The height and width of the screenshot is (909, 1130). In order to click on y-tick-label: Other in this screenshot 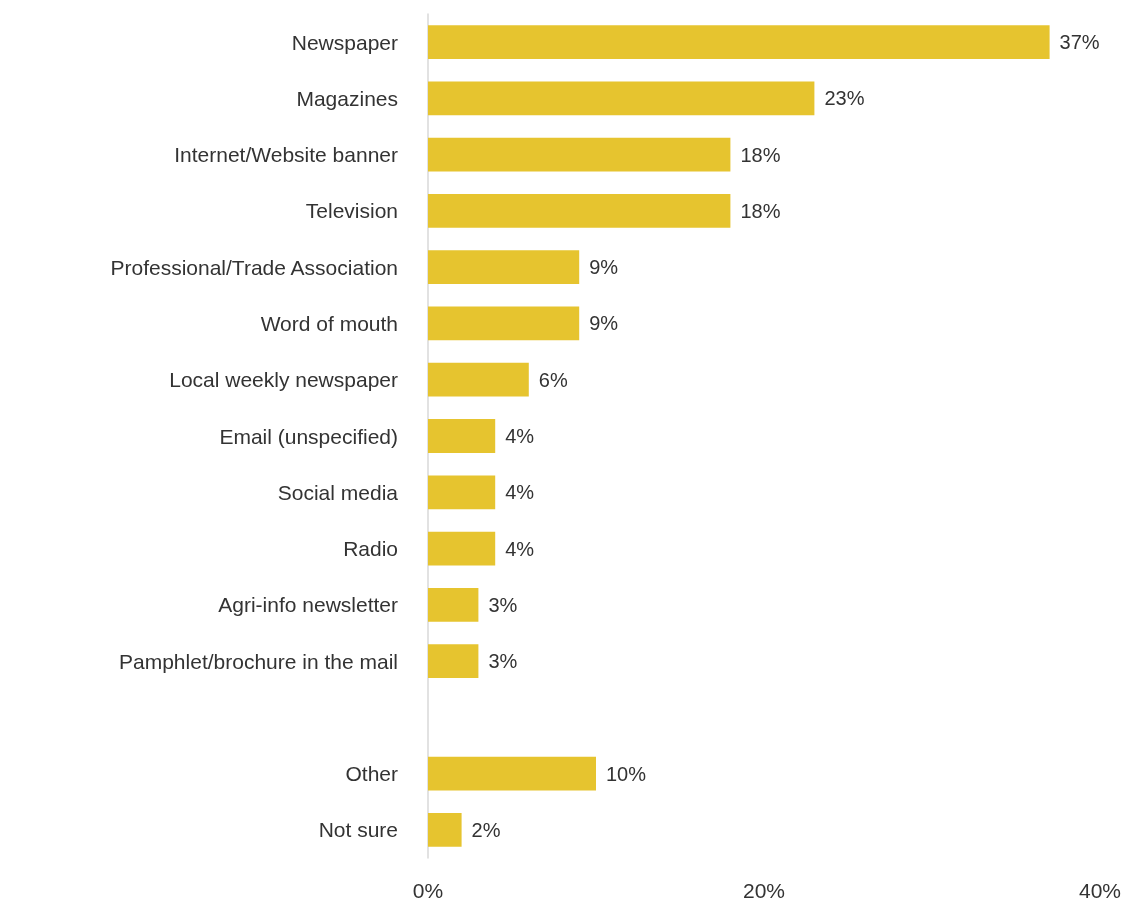, I will do `click(371, 774)`.